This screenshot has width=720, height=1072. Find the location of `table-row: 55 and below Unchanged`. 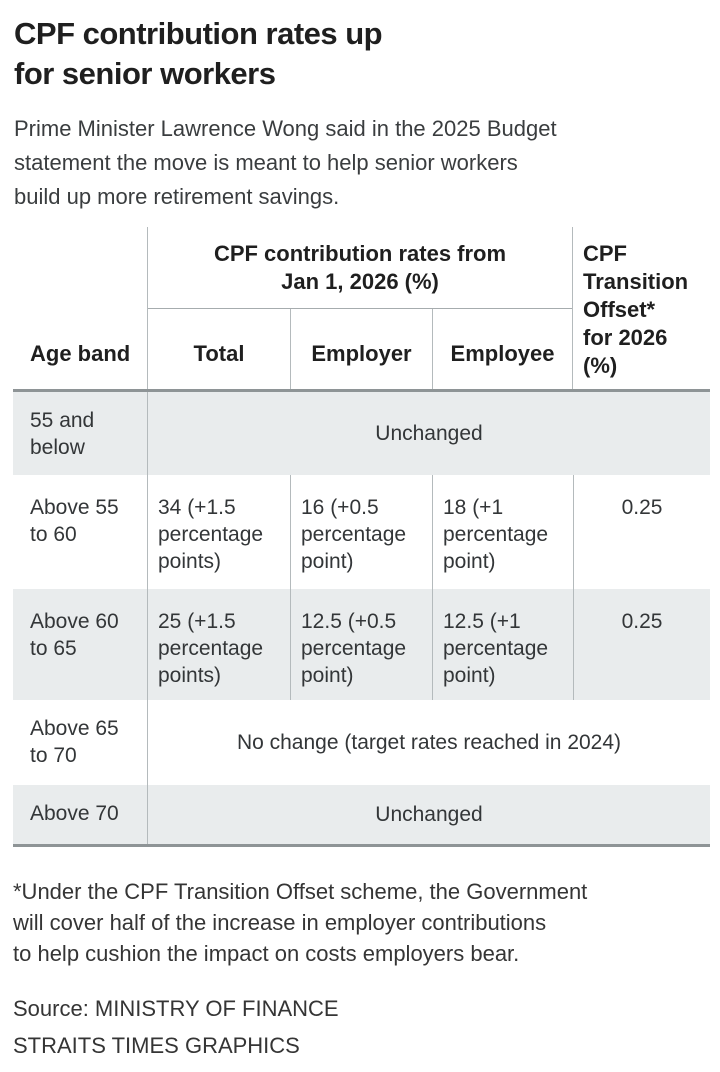

table-row: 55 and below Unchanged is located at coordinates (361, 433).